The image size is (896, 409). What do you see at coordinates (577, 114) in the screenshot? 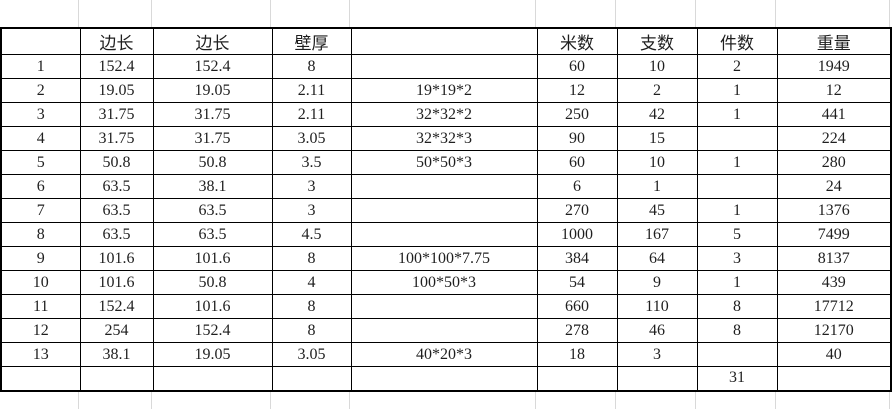
I see `cell: 250` at bounding box center [577, 114].